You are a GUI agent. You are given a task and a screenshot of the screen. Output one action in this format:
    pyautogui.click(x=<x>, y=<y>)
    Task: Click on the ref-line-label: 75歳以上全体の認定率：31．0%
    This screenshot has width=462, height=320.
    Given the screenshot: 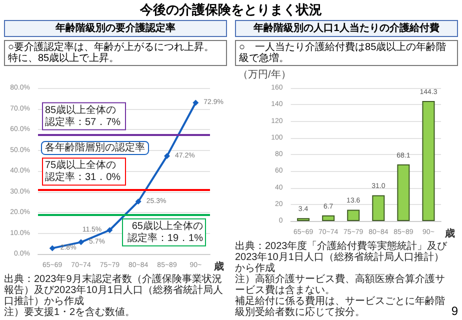 What is the action you would take?
    pyautogui.click(x=83, y=171)
    